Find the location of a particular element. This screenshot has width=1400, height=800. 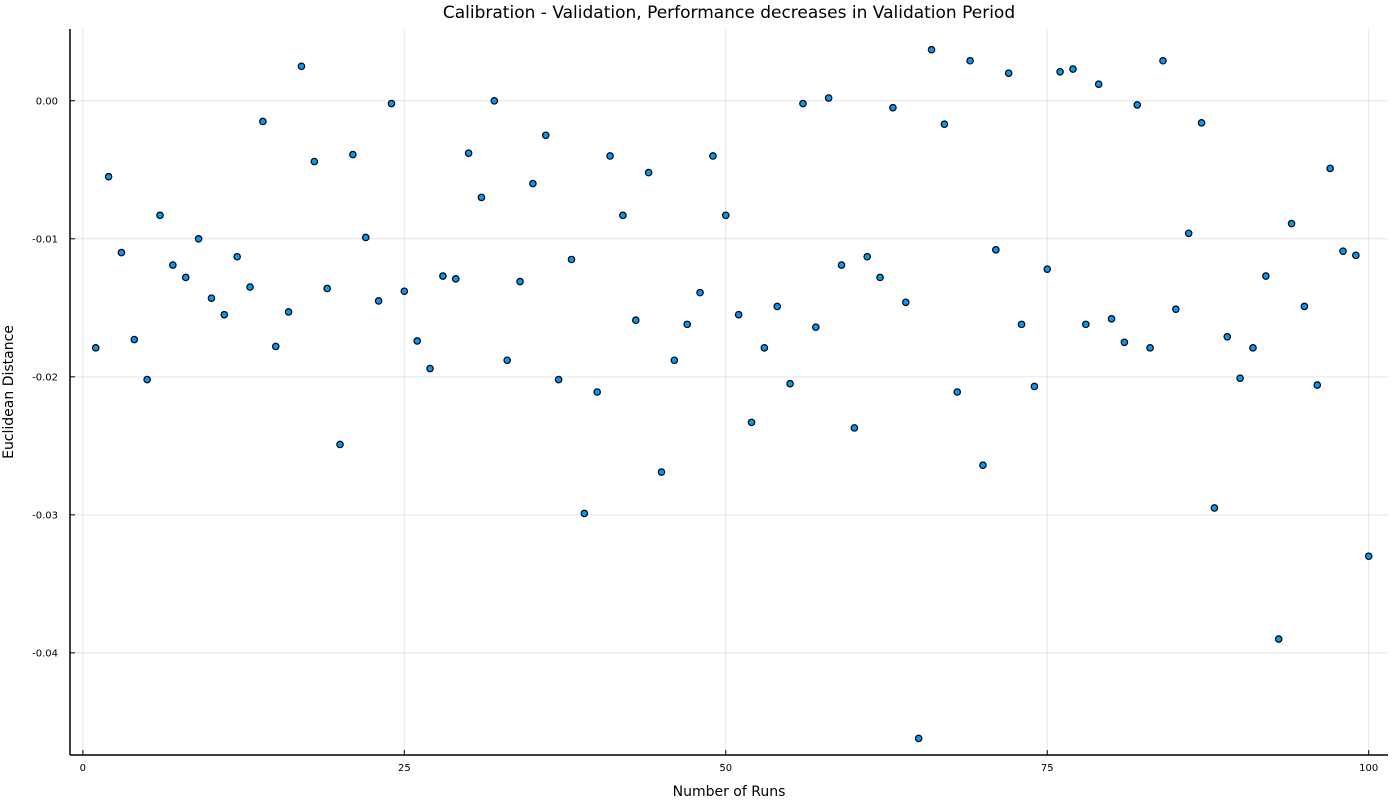

x-tick-label: 75 is located at coordinates (1047, 768).